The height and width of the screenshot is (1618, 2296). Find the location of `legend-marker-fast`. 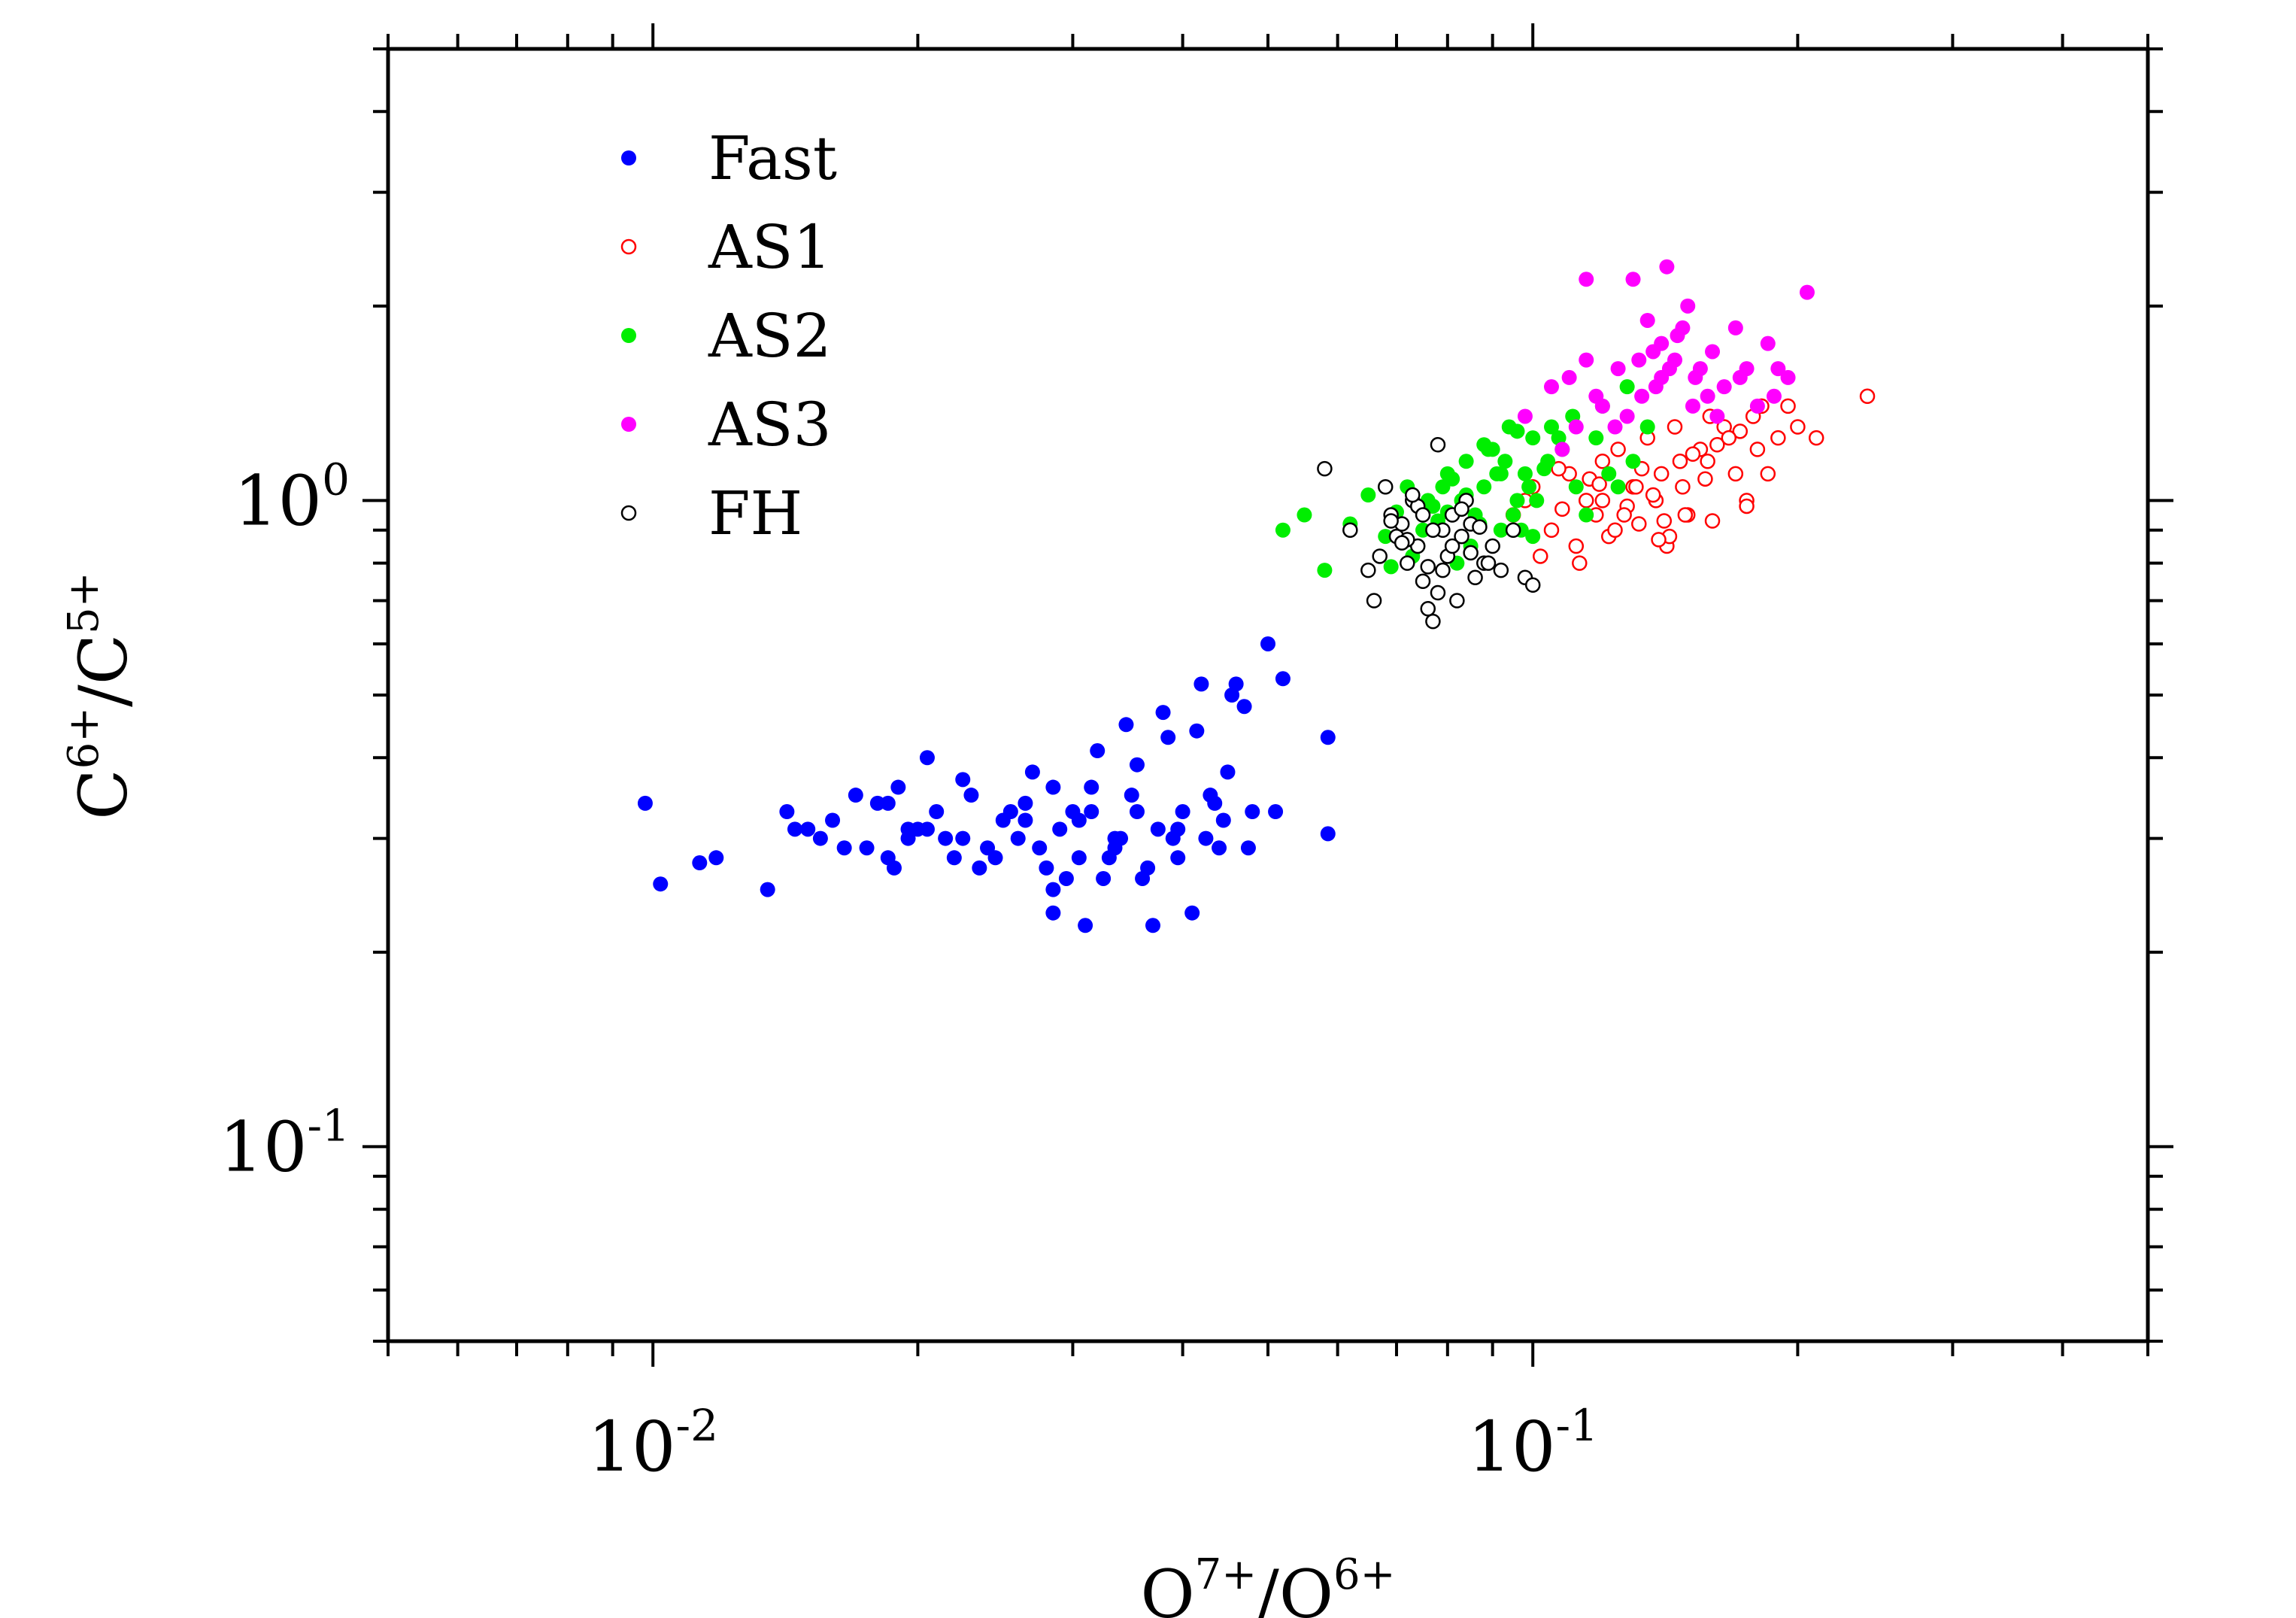

legend-marker-fast is located at coordinates (628, 157).